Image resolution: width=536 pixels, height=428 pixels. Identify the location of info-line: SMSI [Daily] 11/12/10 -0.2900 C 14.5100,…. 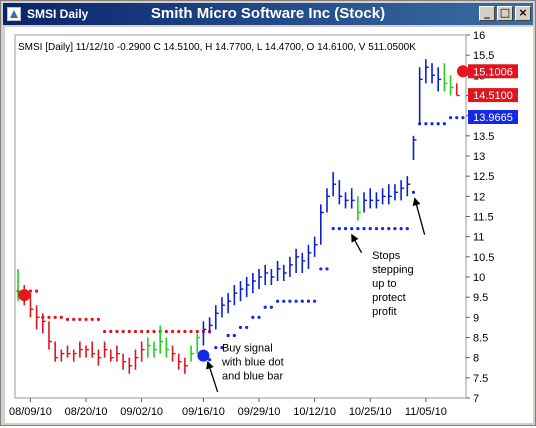
(217, 47).